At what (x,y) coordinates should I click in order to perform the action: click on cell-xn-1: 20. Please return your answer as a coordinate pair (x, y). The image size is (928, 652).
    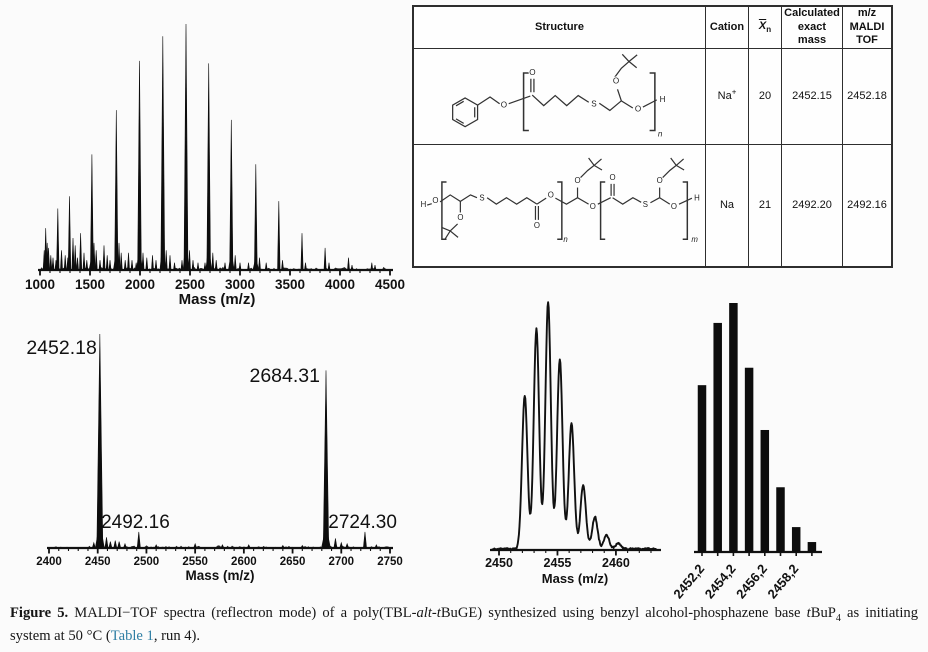
    Looking at the image, I should click on (765, 97).